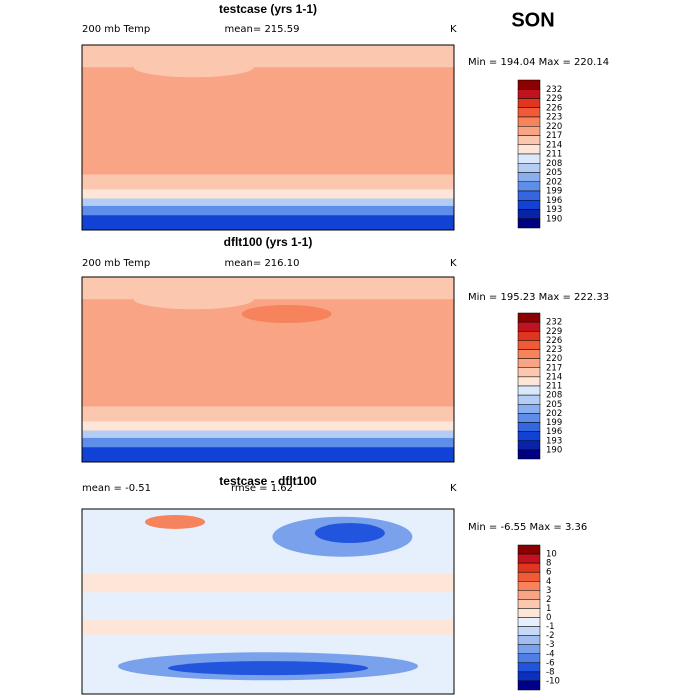 Image resolution: width=700 pixels, height=700 pixels. I want to click on colorbar-label: -3, so click(550, 645).